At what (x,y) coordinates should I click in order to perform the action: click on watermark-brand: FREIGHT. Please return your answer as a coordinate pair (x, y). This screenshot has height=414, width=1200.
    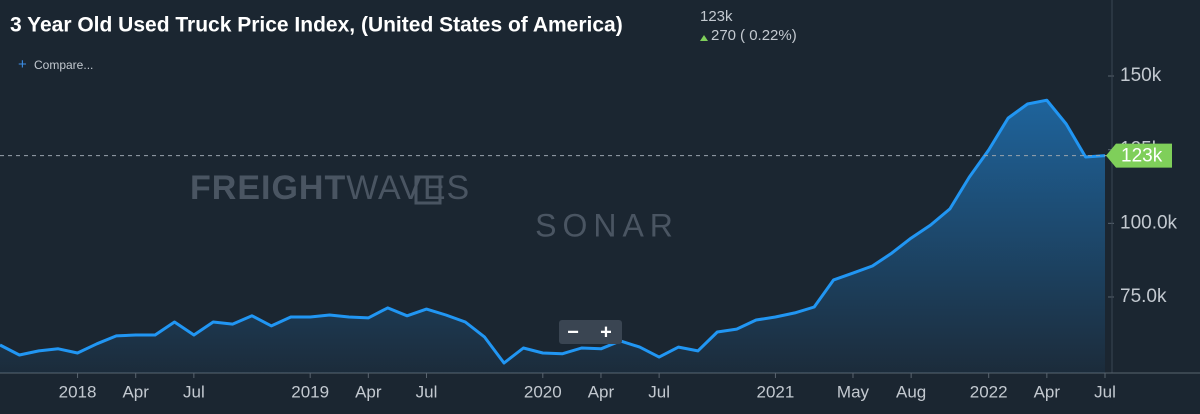
    Looking at the image, I should click on (268, 188).